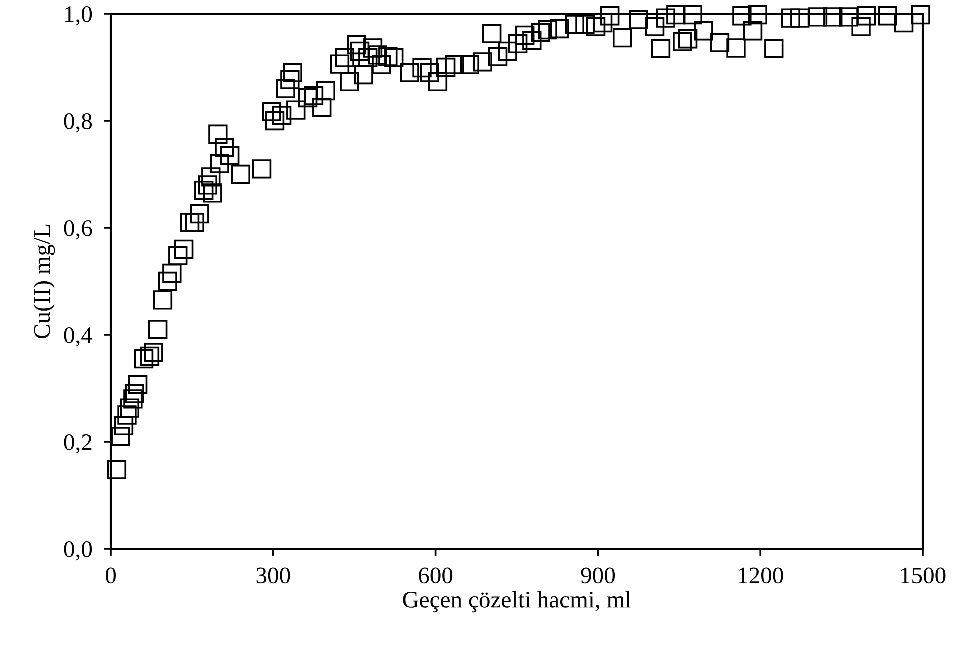 This screenshot has height=654, width=961. I want to click on y-tick-label: 0,8, so click(78, 123).